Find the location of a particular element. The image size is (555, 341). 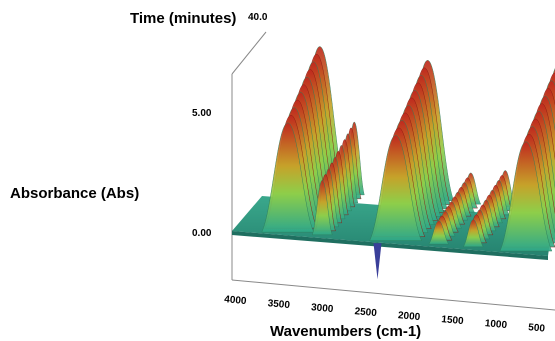

x-tick-label-4000: 4000 is located at coordinates (236, 300).